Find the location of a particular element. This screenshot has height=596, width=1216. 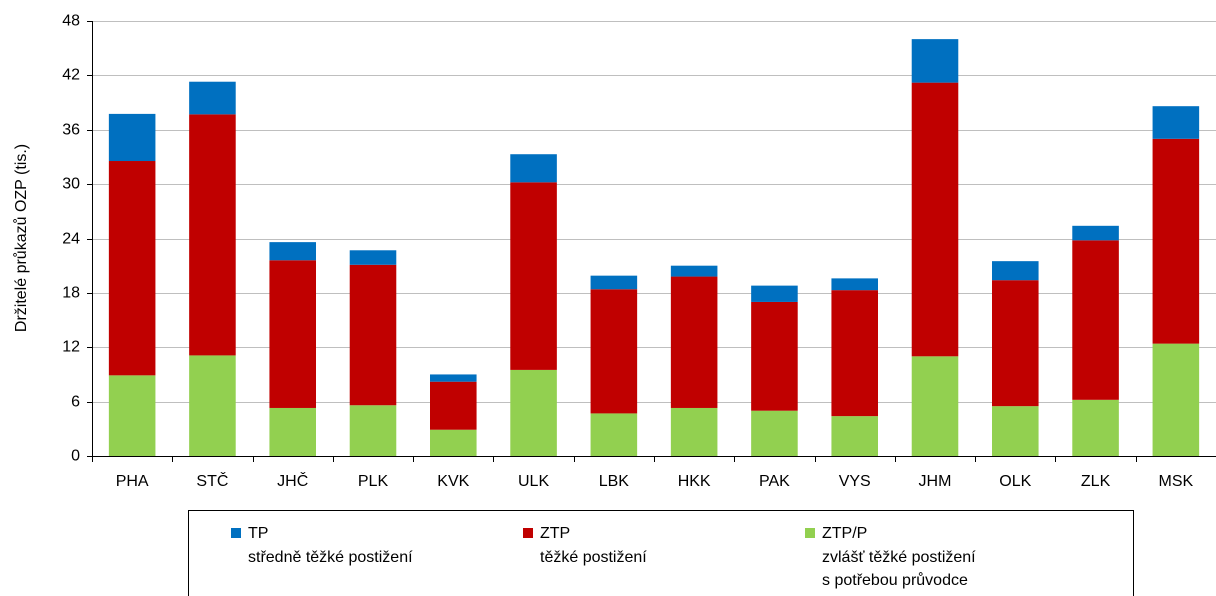

y-tick-label: 0 is located at coordinates (75, 456).